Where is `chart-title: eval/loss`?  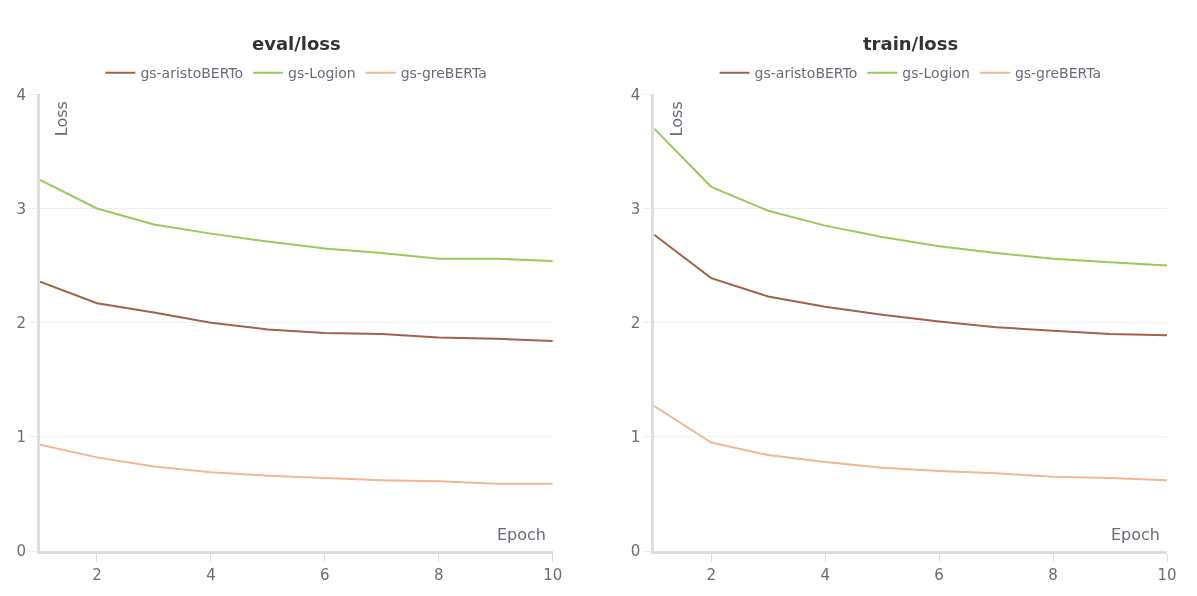 chart-title: eval/loss is located at coordinates (296, 43).